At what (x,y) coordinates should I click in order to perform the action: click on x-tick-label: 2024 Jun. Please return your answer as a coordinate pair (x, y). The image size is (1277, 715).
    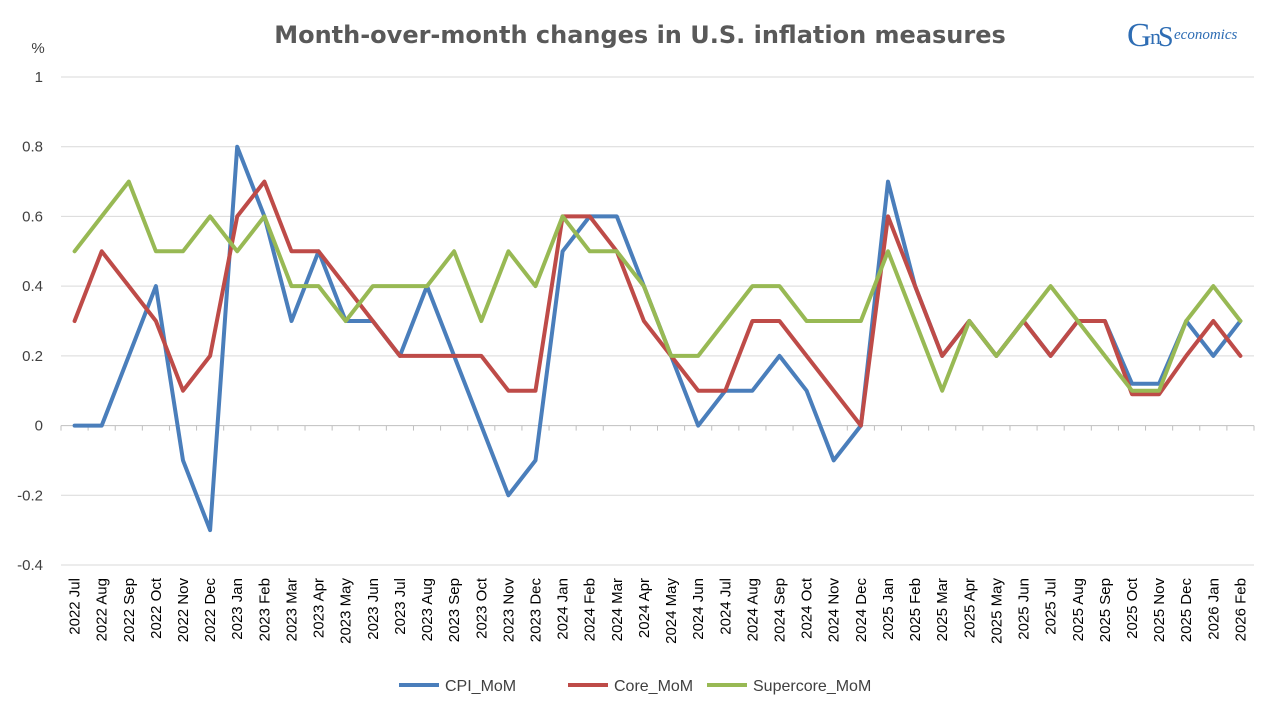
    Looking at the image, I should click on (698, 609).